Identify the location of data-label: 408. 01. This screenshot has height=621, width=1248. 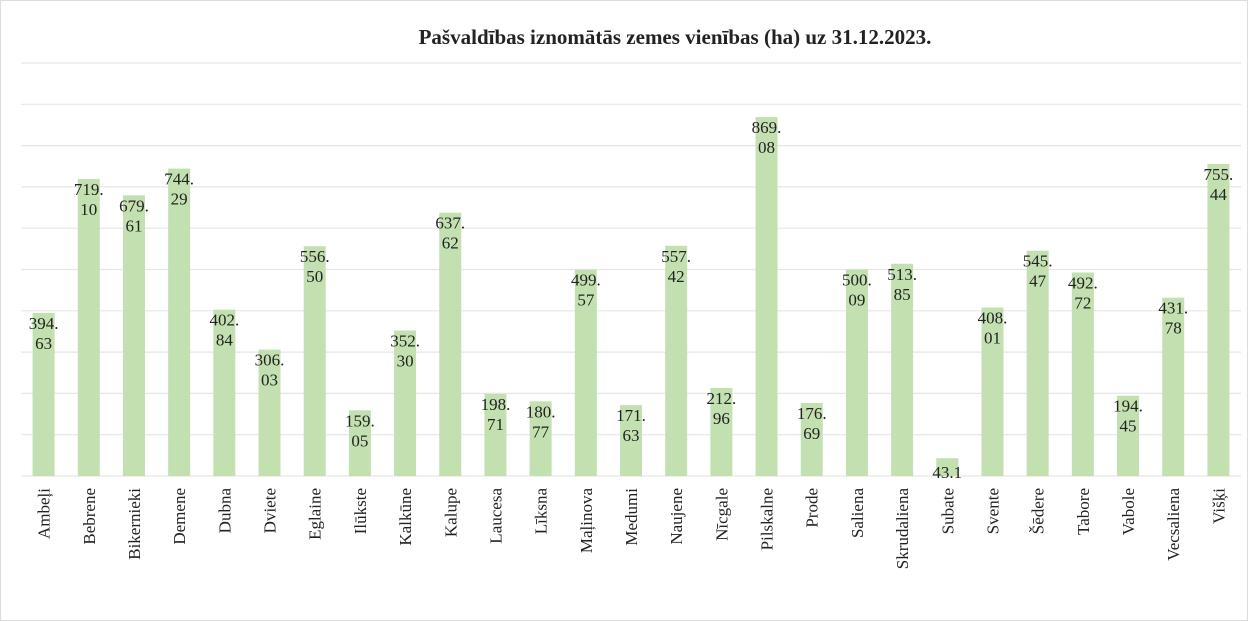
(993, 327).